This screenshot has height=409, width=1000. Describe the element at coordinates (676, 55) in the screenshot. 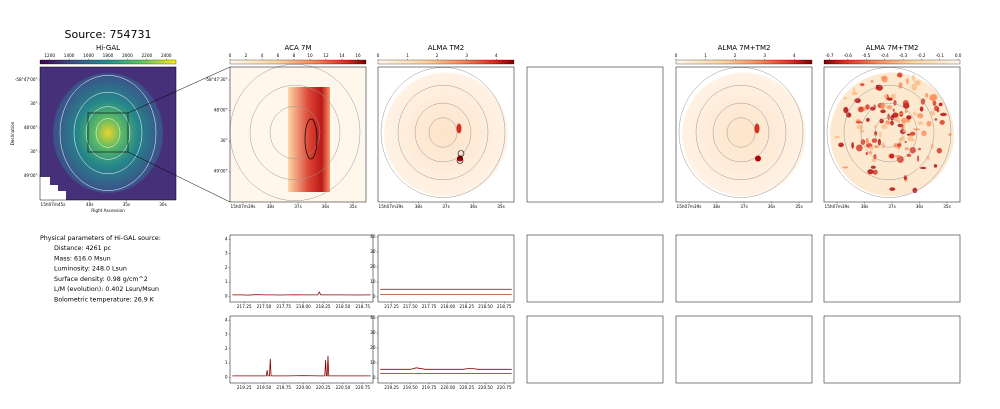

I see `colorbar-tick-label: 0` at that location.